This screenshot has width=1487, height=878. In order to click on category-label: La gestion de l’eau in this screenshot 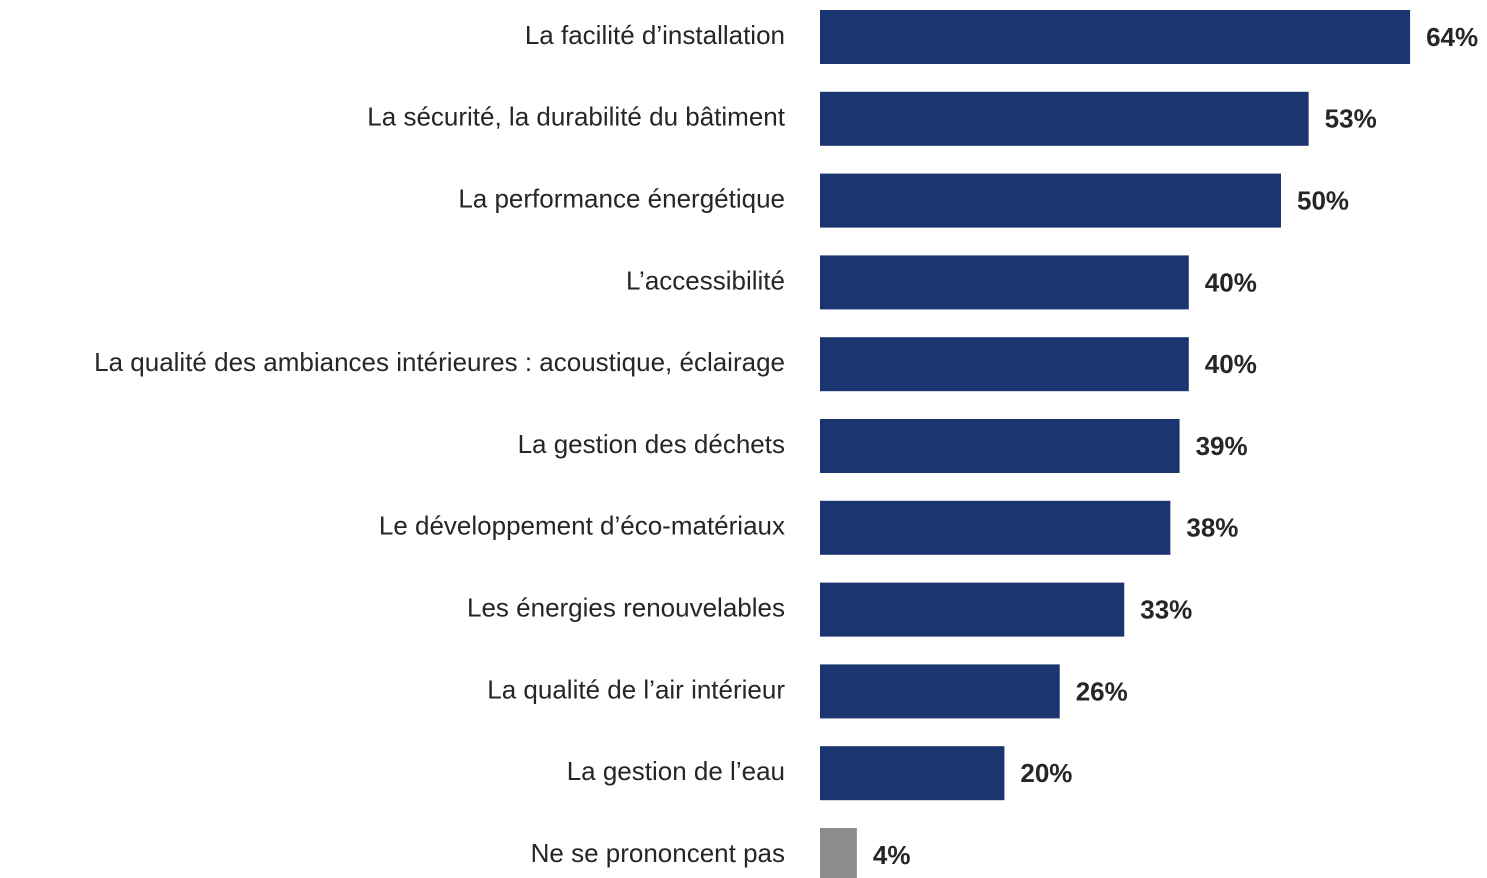, I will do `click(676, 771)`.